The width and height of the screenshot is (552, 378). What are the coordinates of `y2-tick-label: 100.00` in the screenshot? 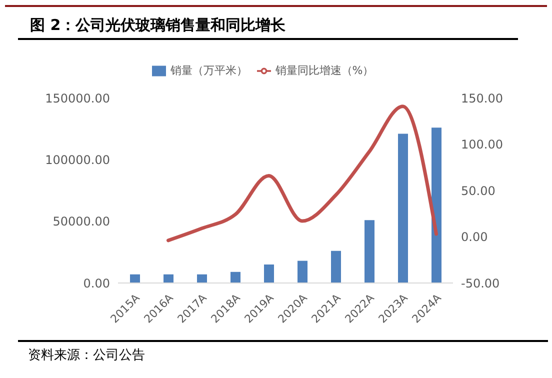 It's located at (482, 145).